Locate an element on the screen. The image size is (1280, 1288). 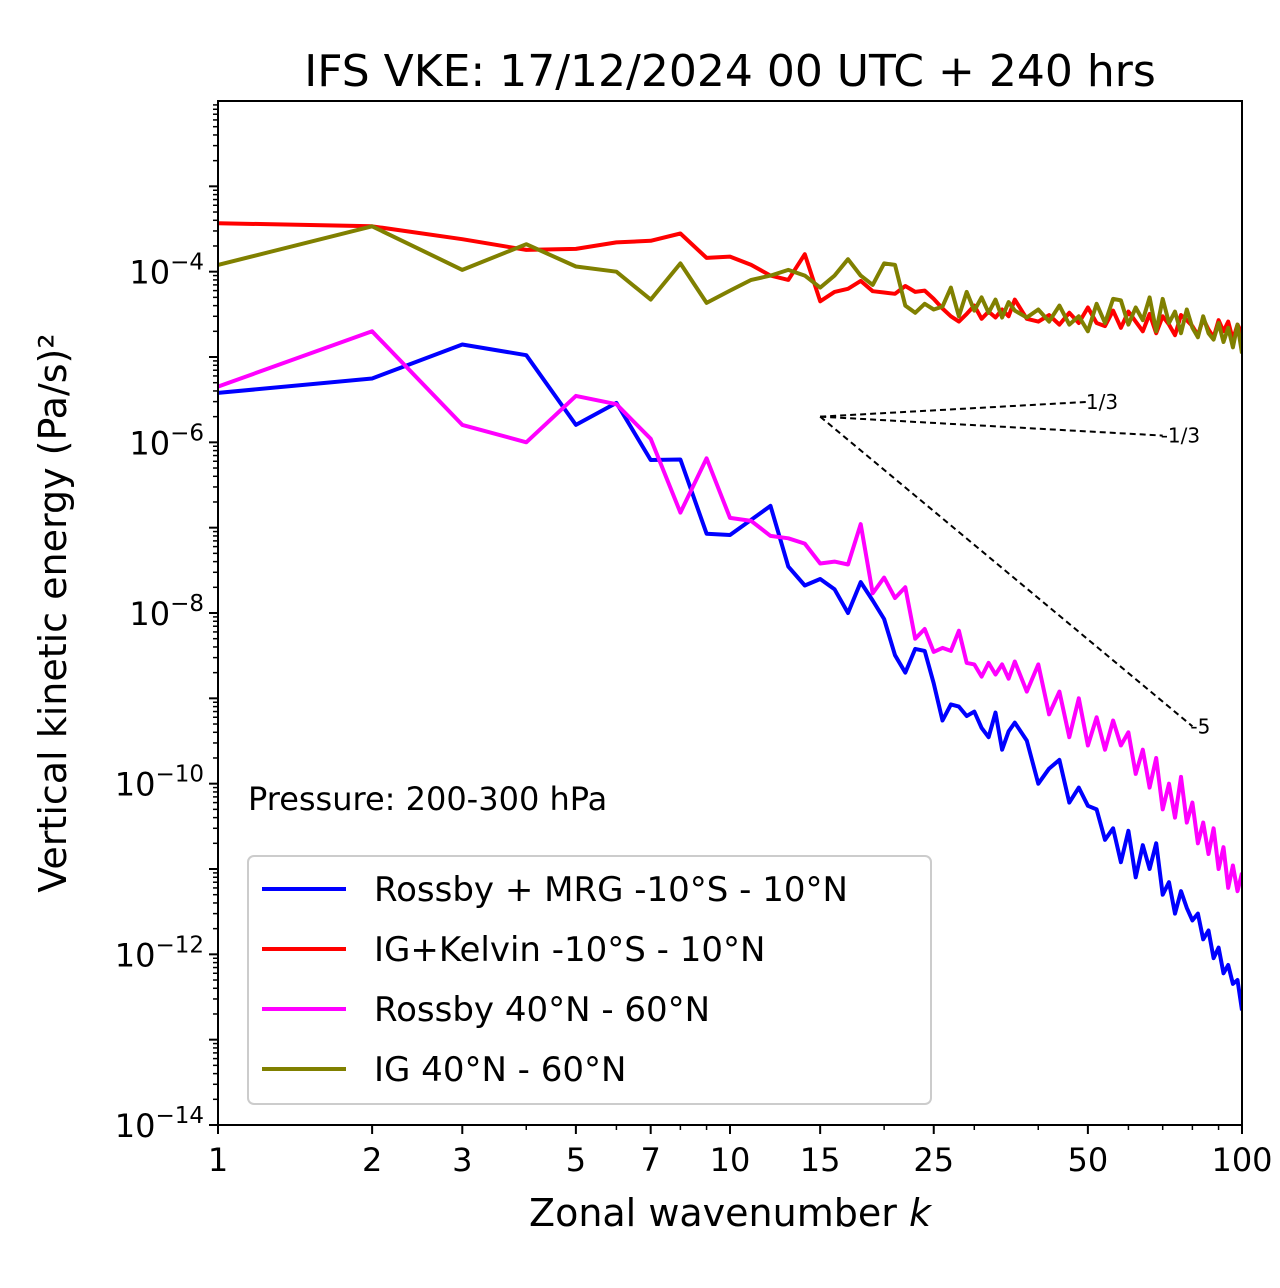
x-axis-ticks: 1 2 3 5 7 10 15 25 50 100 is located at coordinates (740, 1152).